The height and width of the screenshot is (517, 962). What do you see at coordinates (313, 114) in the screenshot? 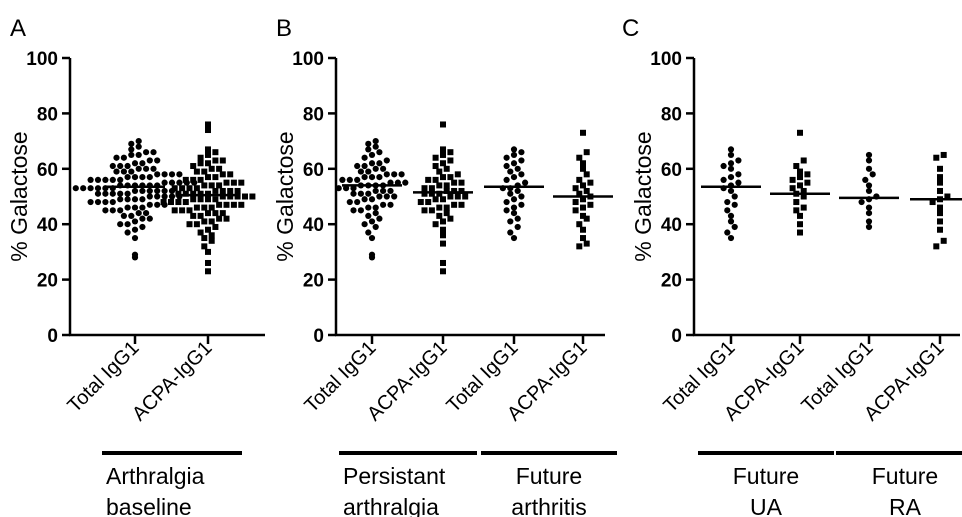
I see `y-tick-label: 80` at bounding box center [313, 114].